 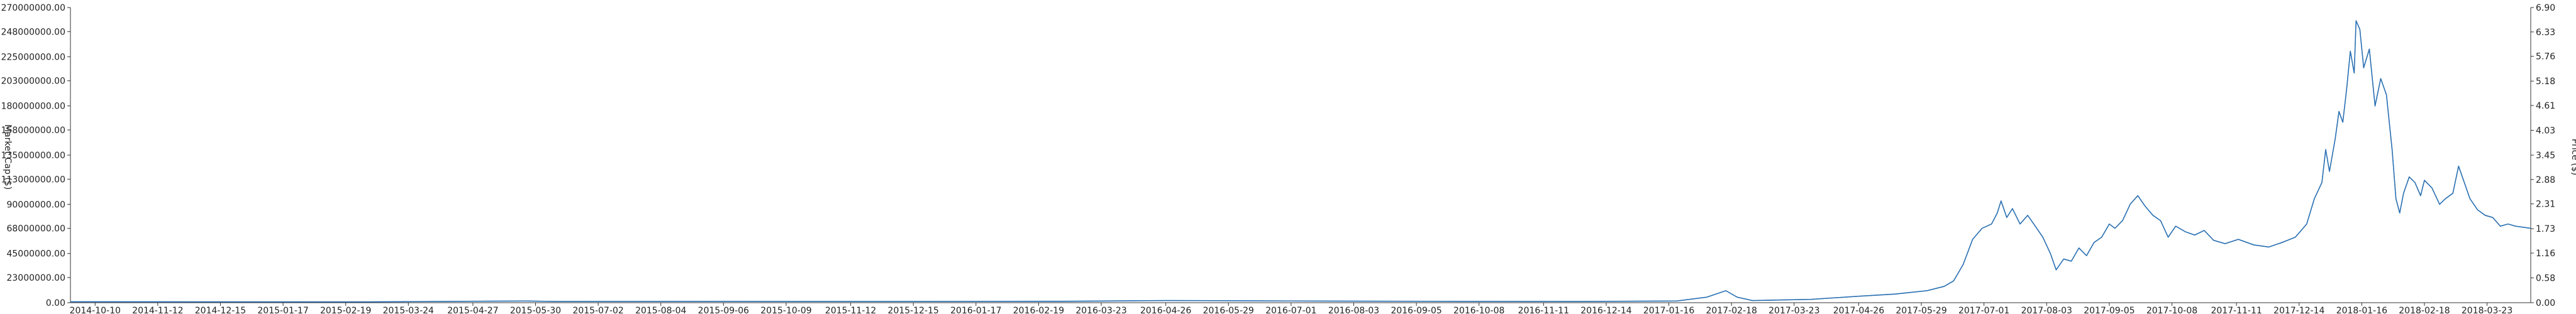 What do you see at coordinates (1165, 310) in the screenshot?
I see `x-axis-tick-label: 2016-04-26` at bounding box center [1165, 310].